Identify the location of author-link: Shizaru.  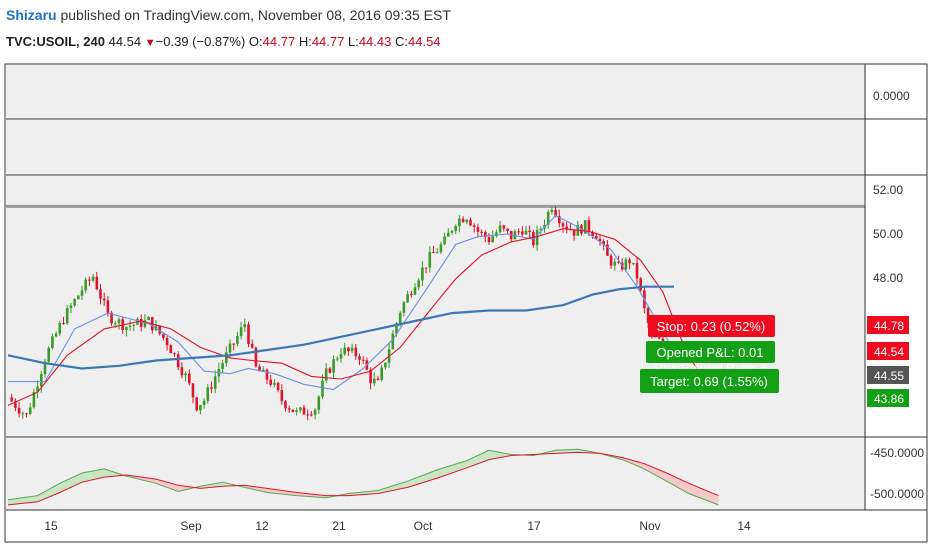
(31, 15).